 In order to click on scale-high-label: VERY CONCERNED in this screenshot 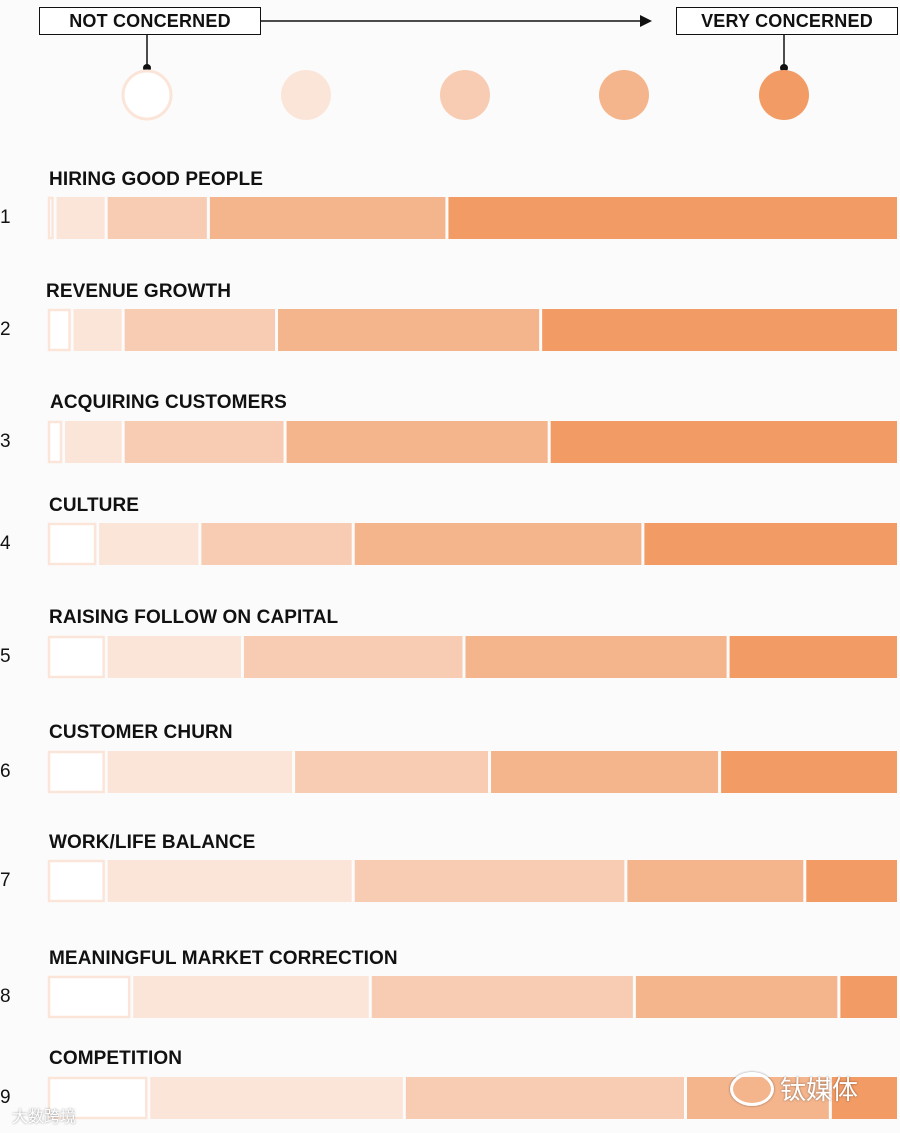, I will do `click(787, 21)`.